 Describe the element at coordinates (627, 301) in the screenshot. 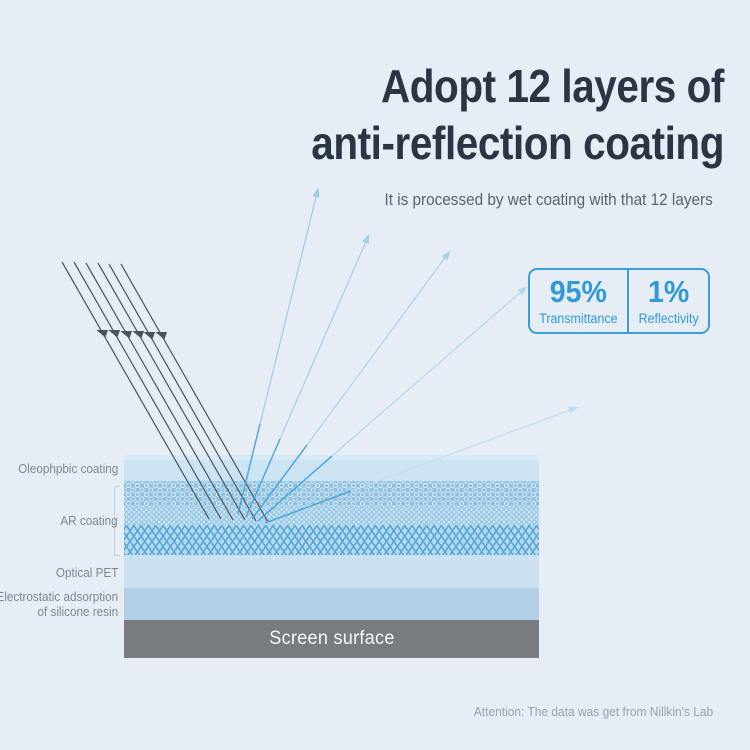

I see `stats-divider` at that location.